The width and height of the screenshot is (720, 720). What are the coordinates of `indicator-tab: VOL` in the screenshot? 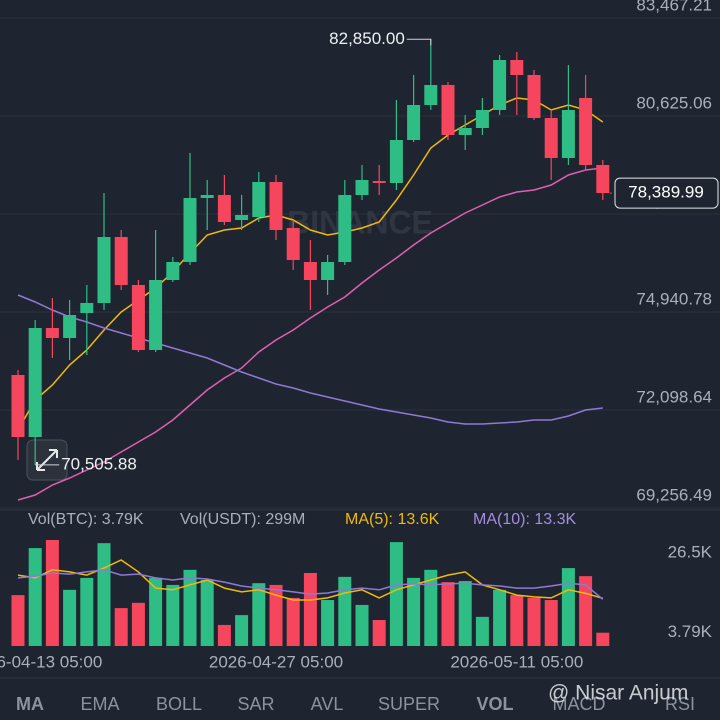 It's located at (494, 704).